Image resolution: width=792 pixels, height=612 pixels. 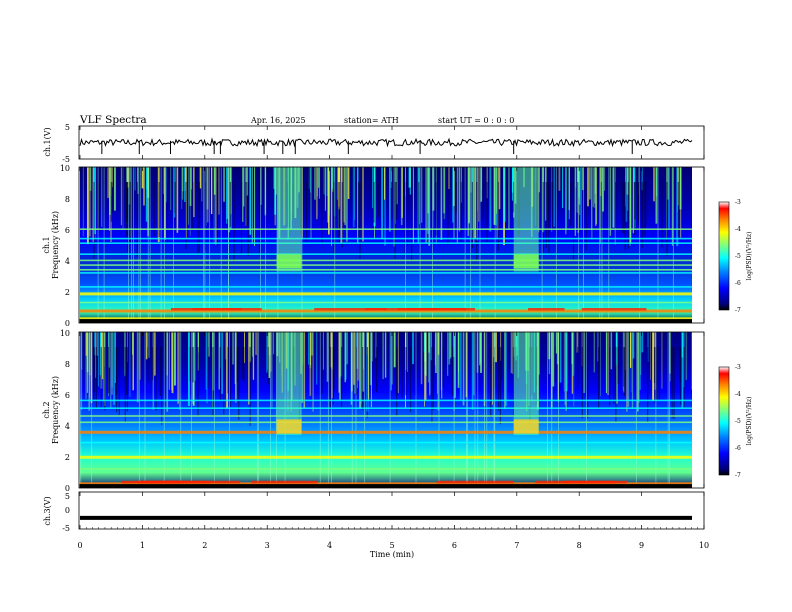 What do you see at coordinates (641, 545) in the screenshot?
I see `x-tick-label: 9` at bounding box center [641, 545].